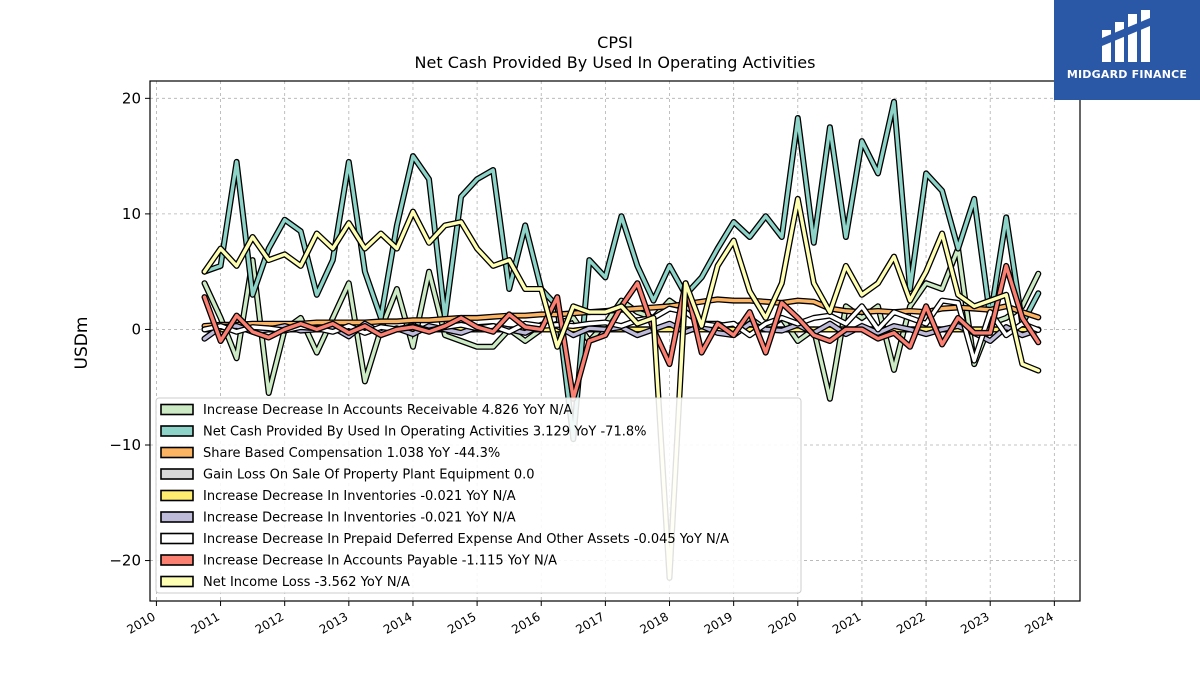 The image size is (1200, 675). Describe the element at coordinates (1038, 622) in the screenshot. I see `x-tick-label-14: 2024` at that location.